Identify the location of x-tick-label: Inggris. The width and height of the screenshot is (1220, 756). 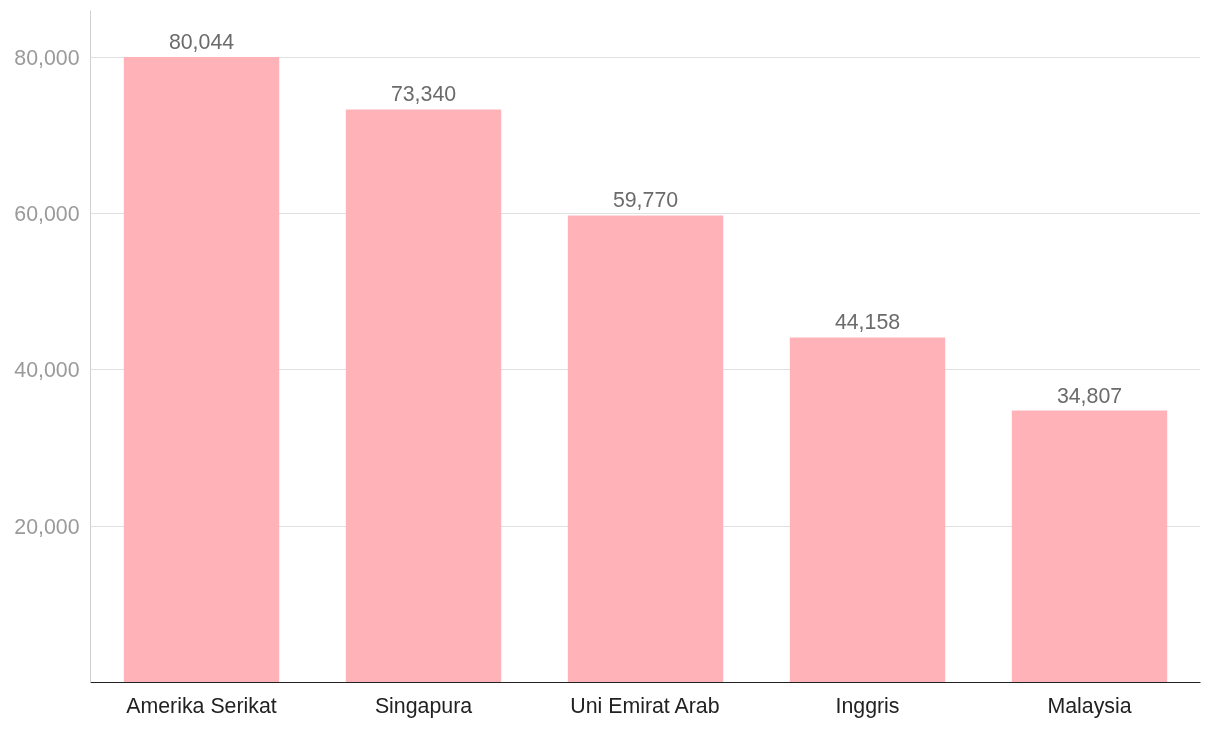
(867, 705).